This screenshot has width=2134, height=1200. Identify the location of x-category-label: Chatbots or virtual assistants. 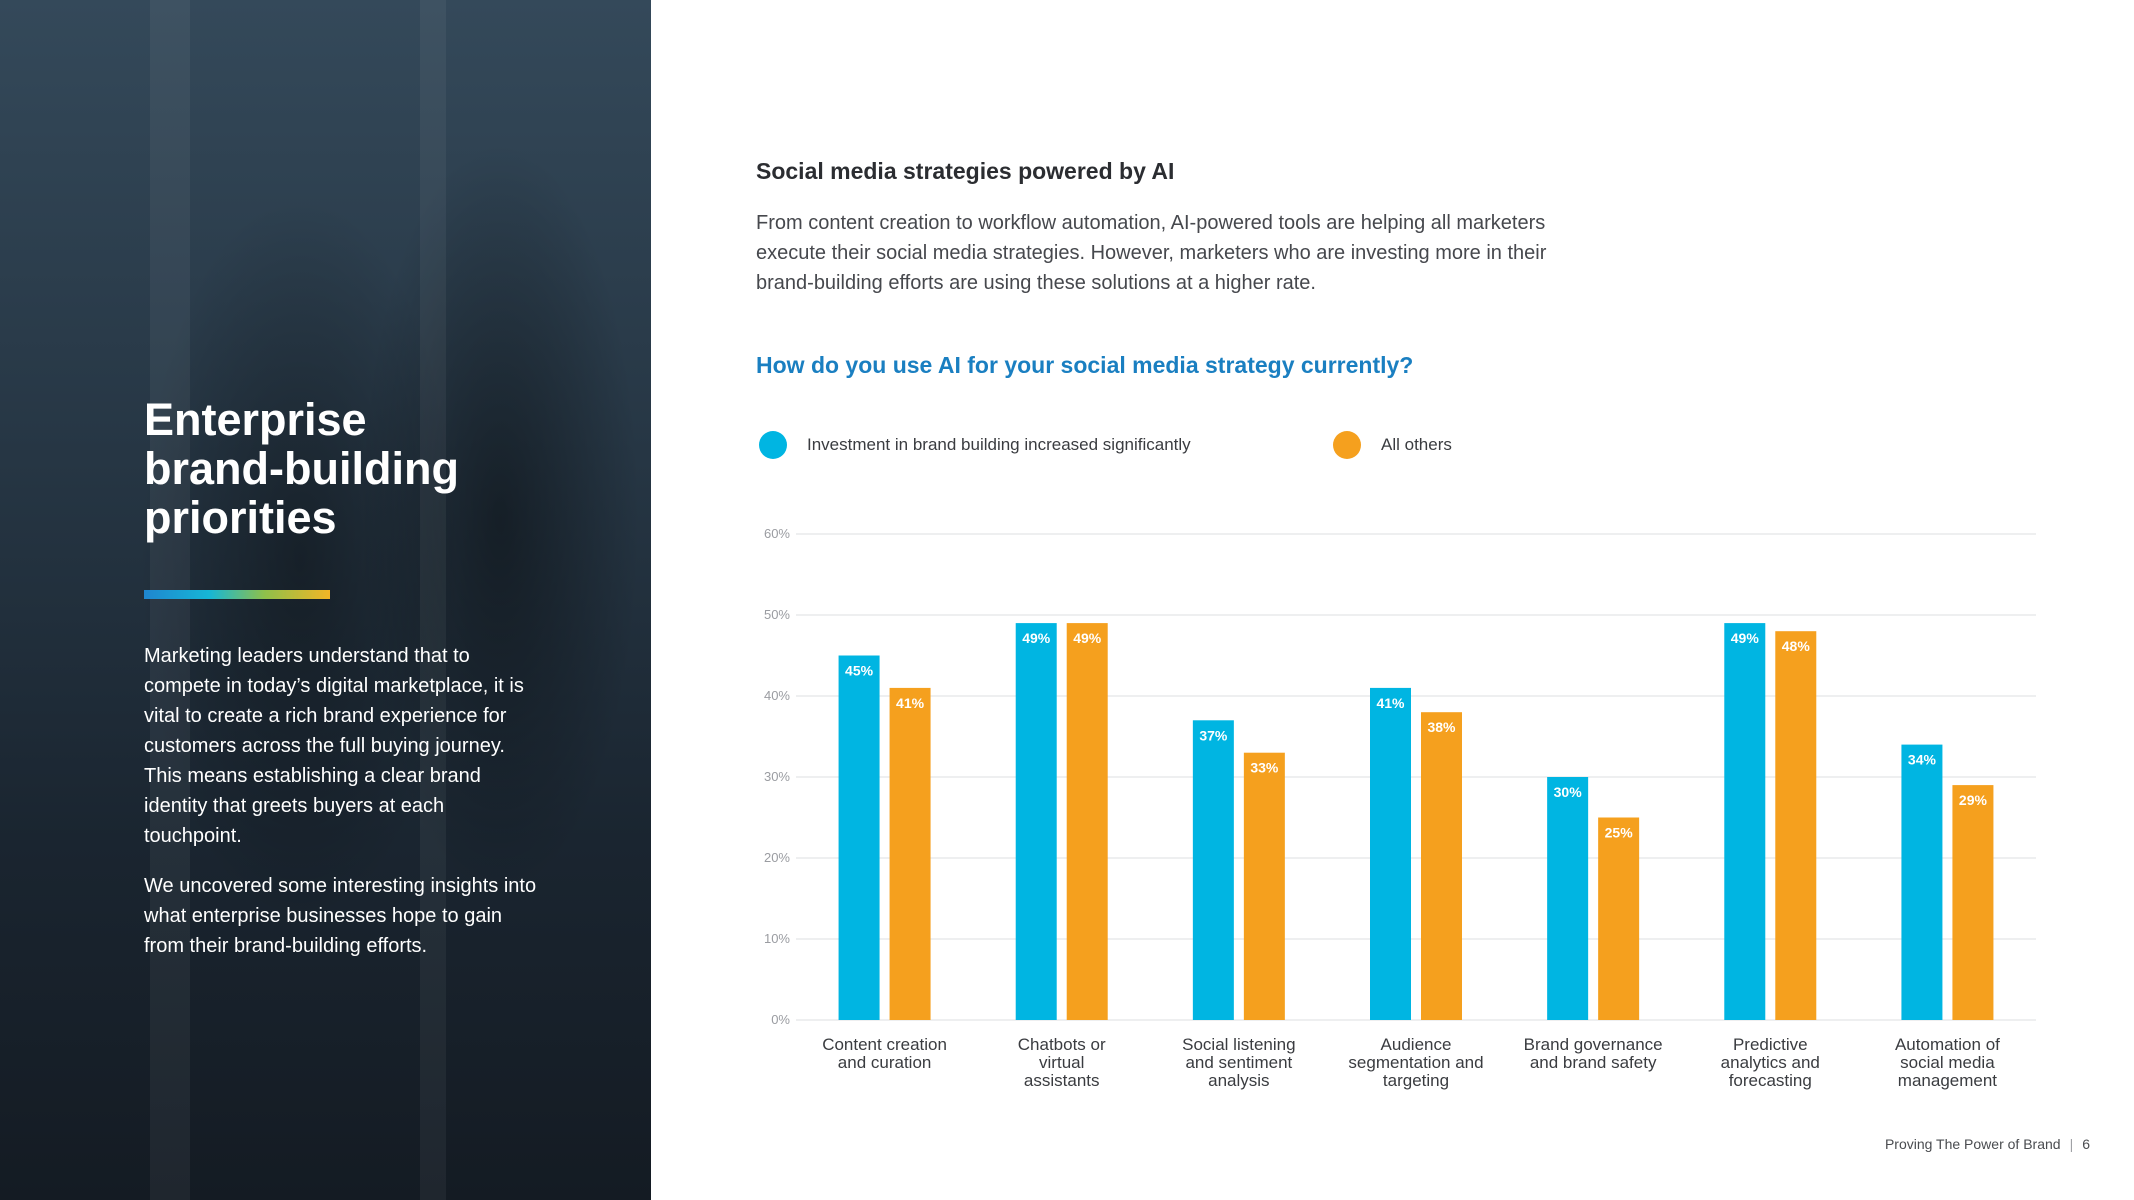
(1062, 1062).